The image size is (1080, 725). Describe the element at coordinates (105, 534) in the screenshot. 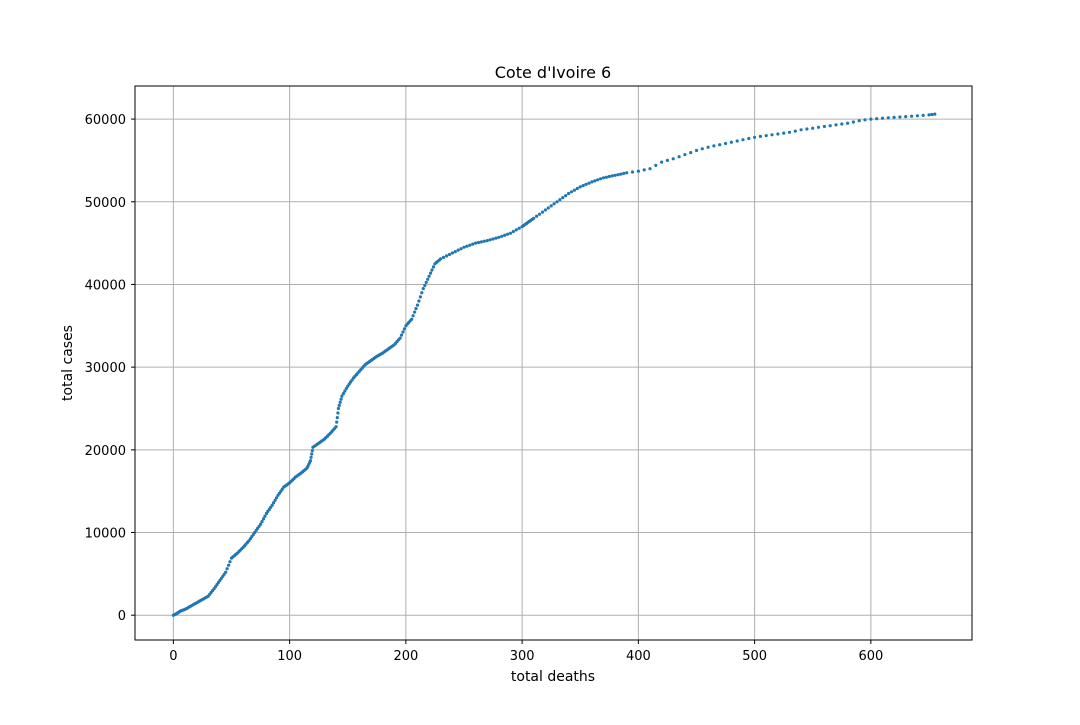

I see `y-tick-label: 10000` at that location.